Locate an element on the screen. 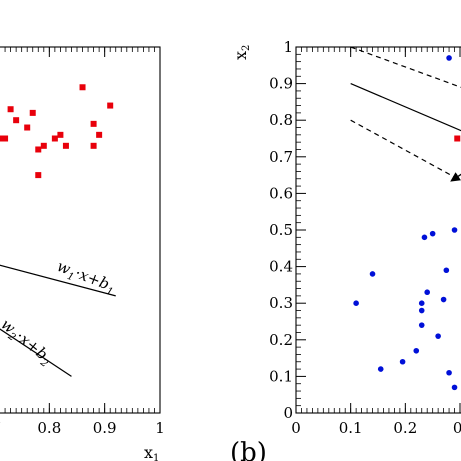  margin-arrow is located at coordinates (455, 177).